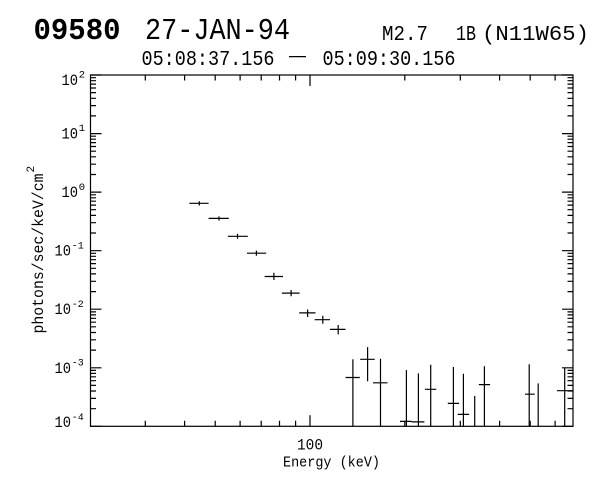  I want to click on svg-text: -4, so click(78, 418).